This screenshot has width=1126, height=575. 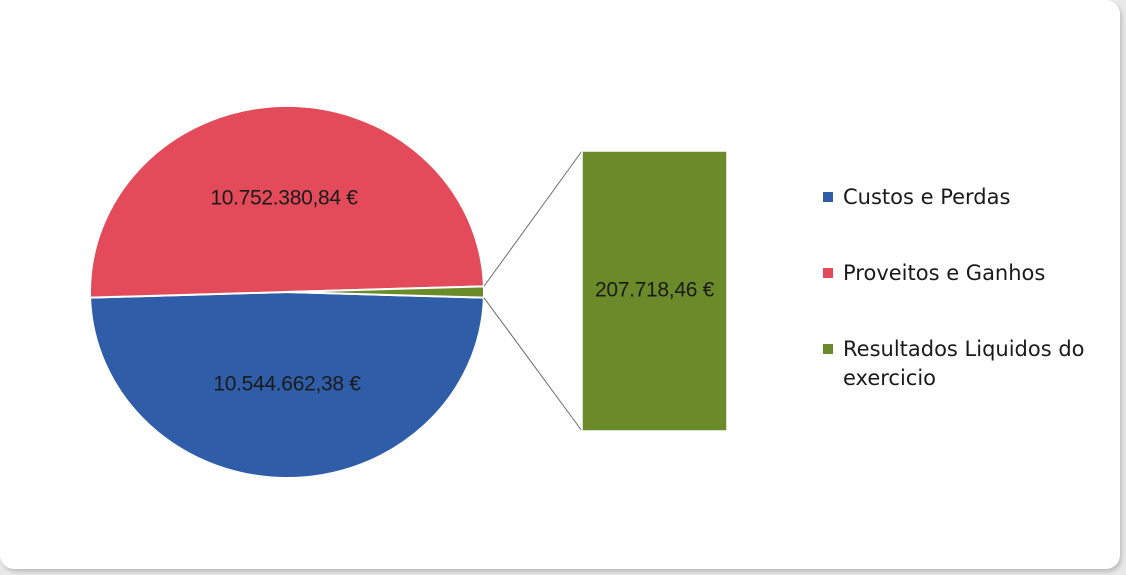 I want to click on pie-slice-custos, so click(x=287, y=384).